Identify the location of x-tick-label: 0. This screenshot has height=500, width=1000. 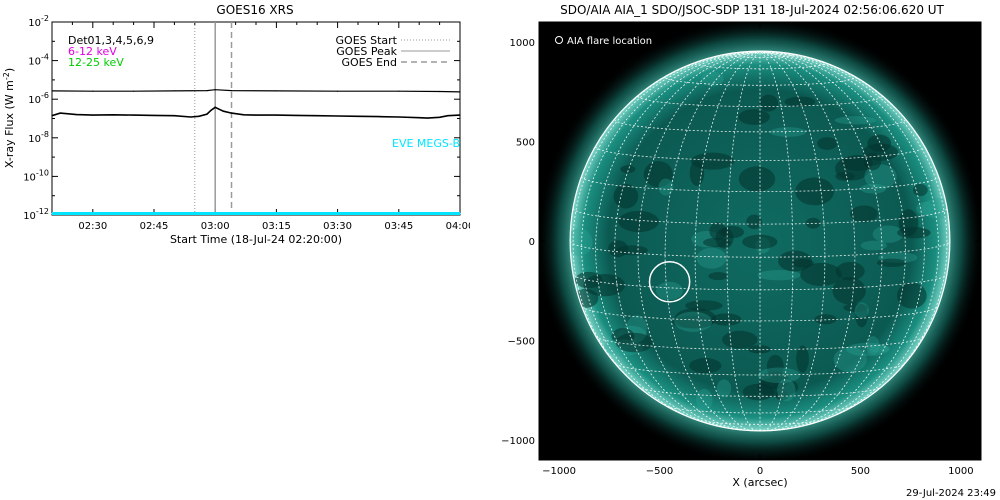
(760, 471).